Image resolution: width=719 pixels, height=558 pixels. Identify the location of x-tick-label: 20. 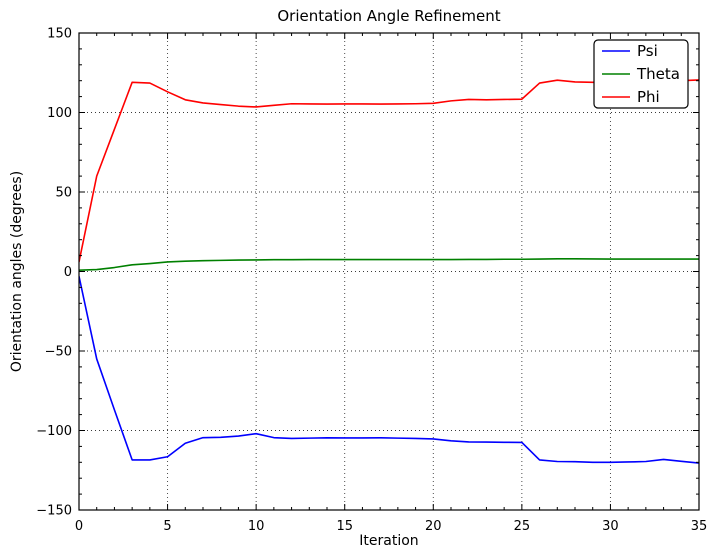
(433, 526).